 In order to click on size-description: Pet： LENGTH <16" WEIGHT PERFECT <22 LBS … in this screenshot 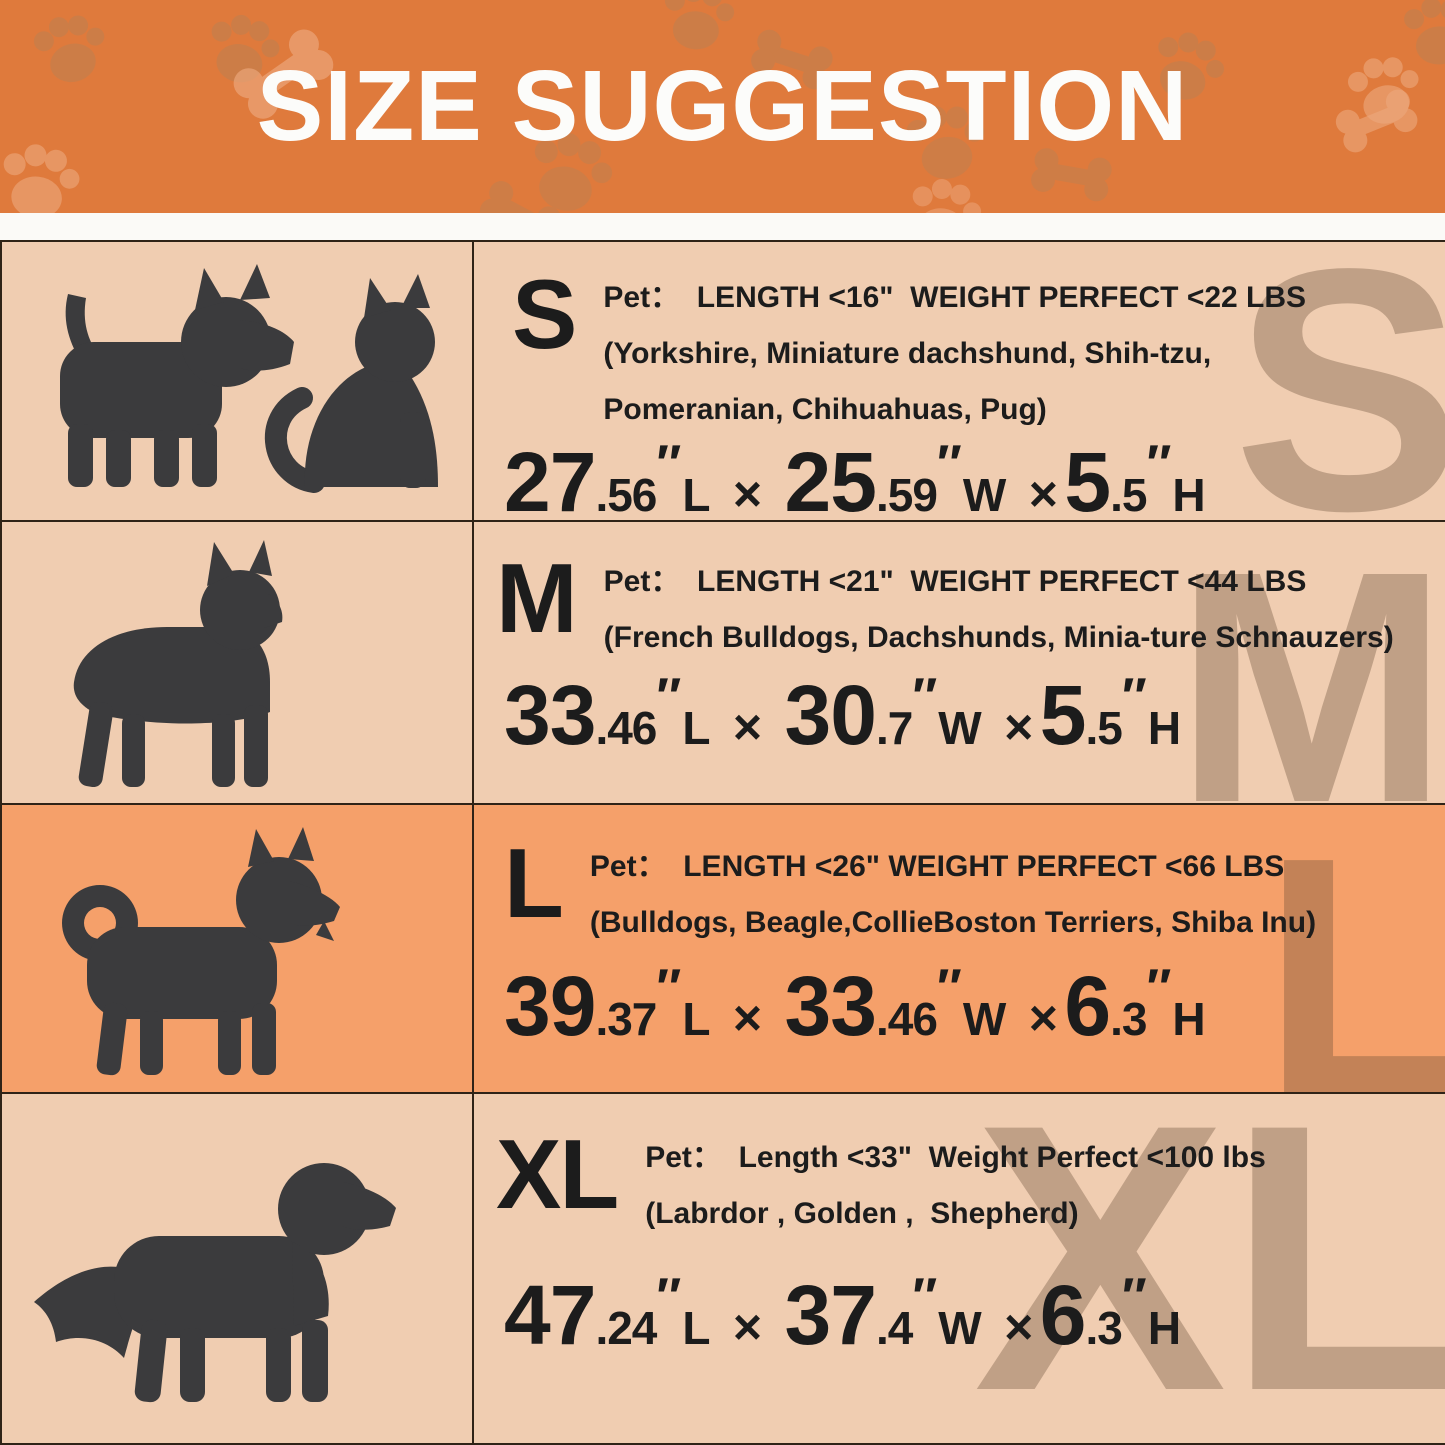, I will do `click(954, 354)`.